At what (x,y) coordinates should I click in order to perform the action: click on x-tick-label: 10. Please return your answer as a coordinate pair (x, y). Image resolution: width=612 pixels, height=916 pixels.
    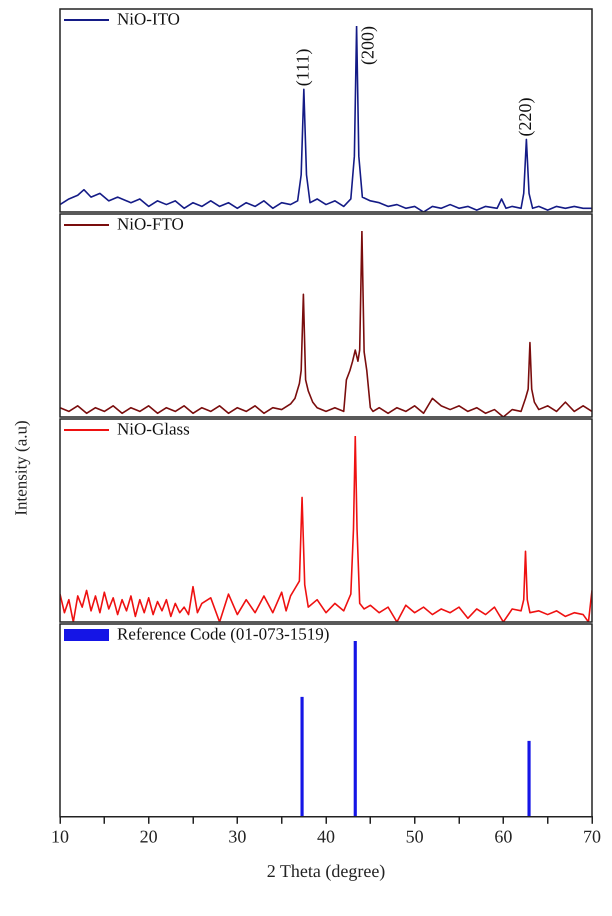
    Looking at the image, I should click on (60, 836).